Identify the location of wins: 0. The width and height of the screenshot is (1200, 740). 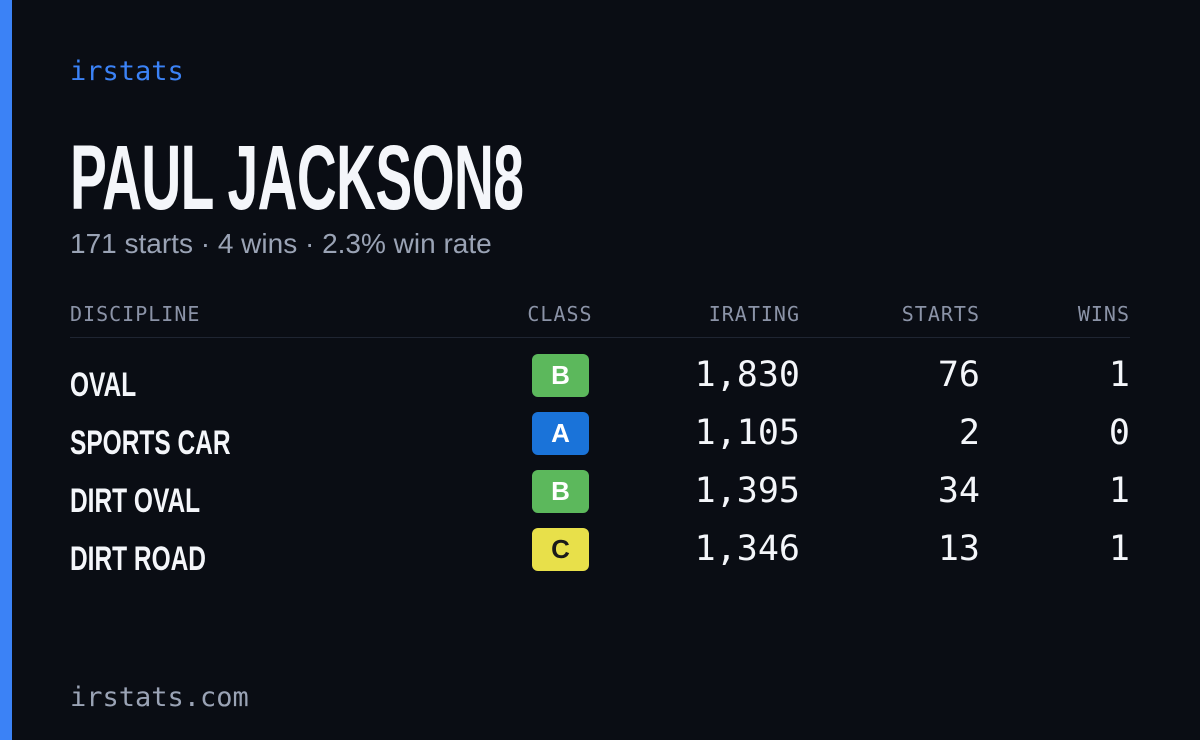
(1119, 433).